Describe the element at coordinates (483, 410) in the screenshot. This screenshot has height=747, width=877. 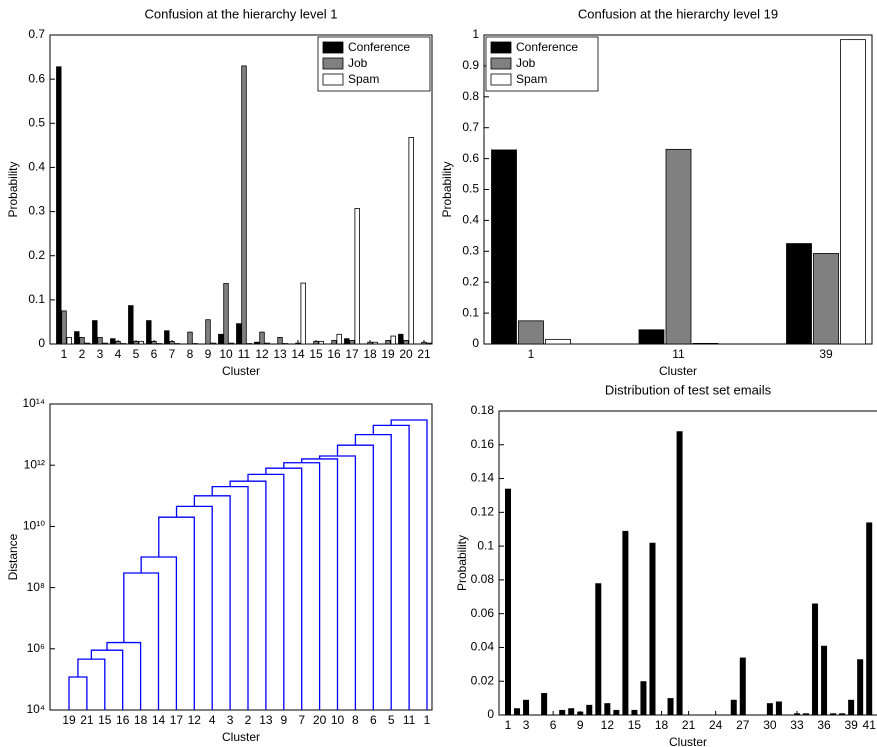
I see `y-tick-label: 0.18` at that location.